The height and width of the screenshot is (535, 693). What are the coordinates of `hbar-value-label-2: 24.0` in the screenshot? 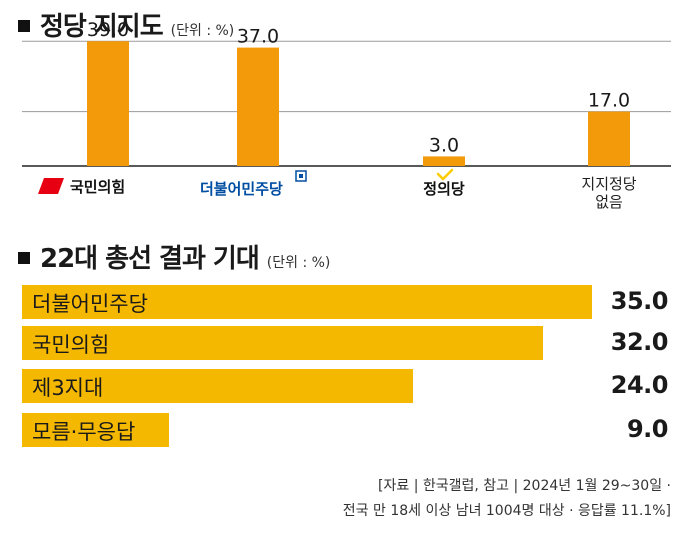 It's located at (639, 385).